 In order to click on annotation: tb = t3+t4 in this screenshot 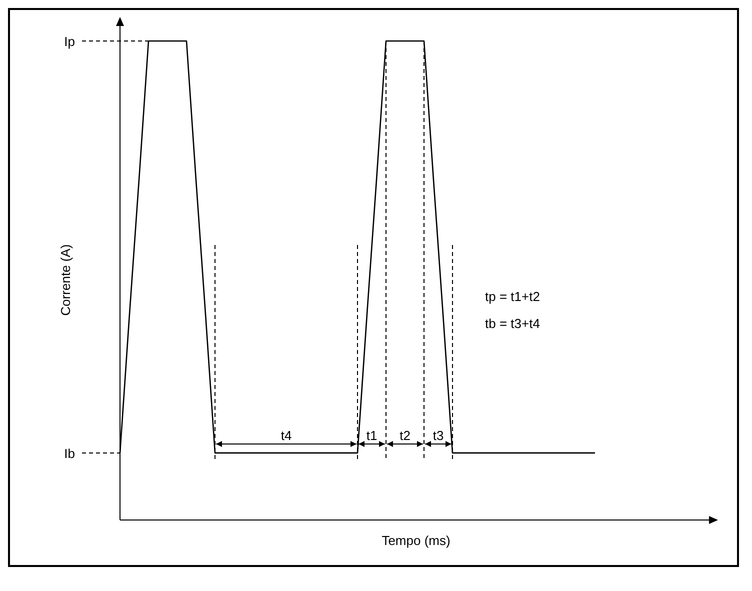, I will do `click(512, 323)`.